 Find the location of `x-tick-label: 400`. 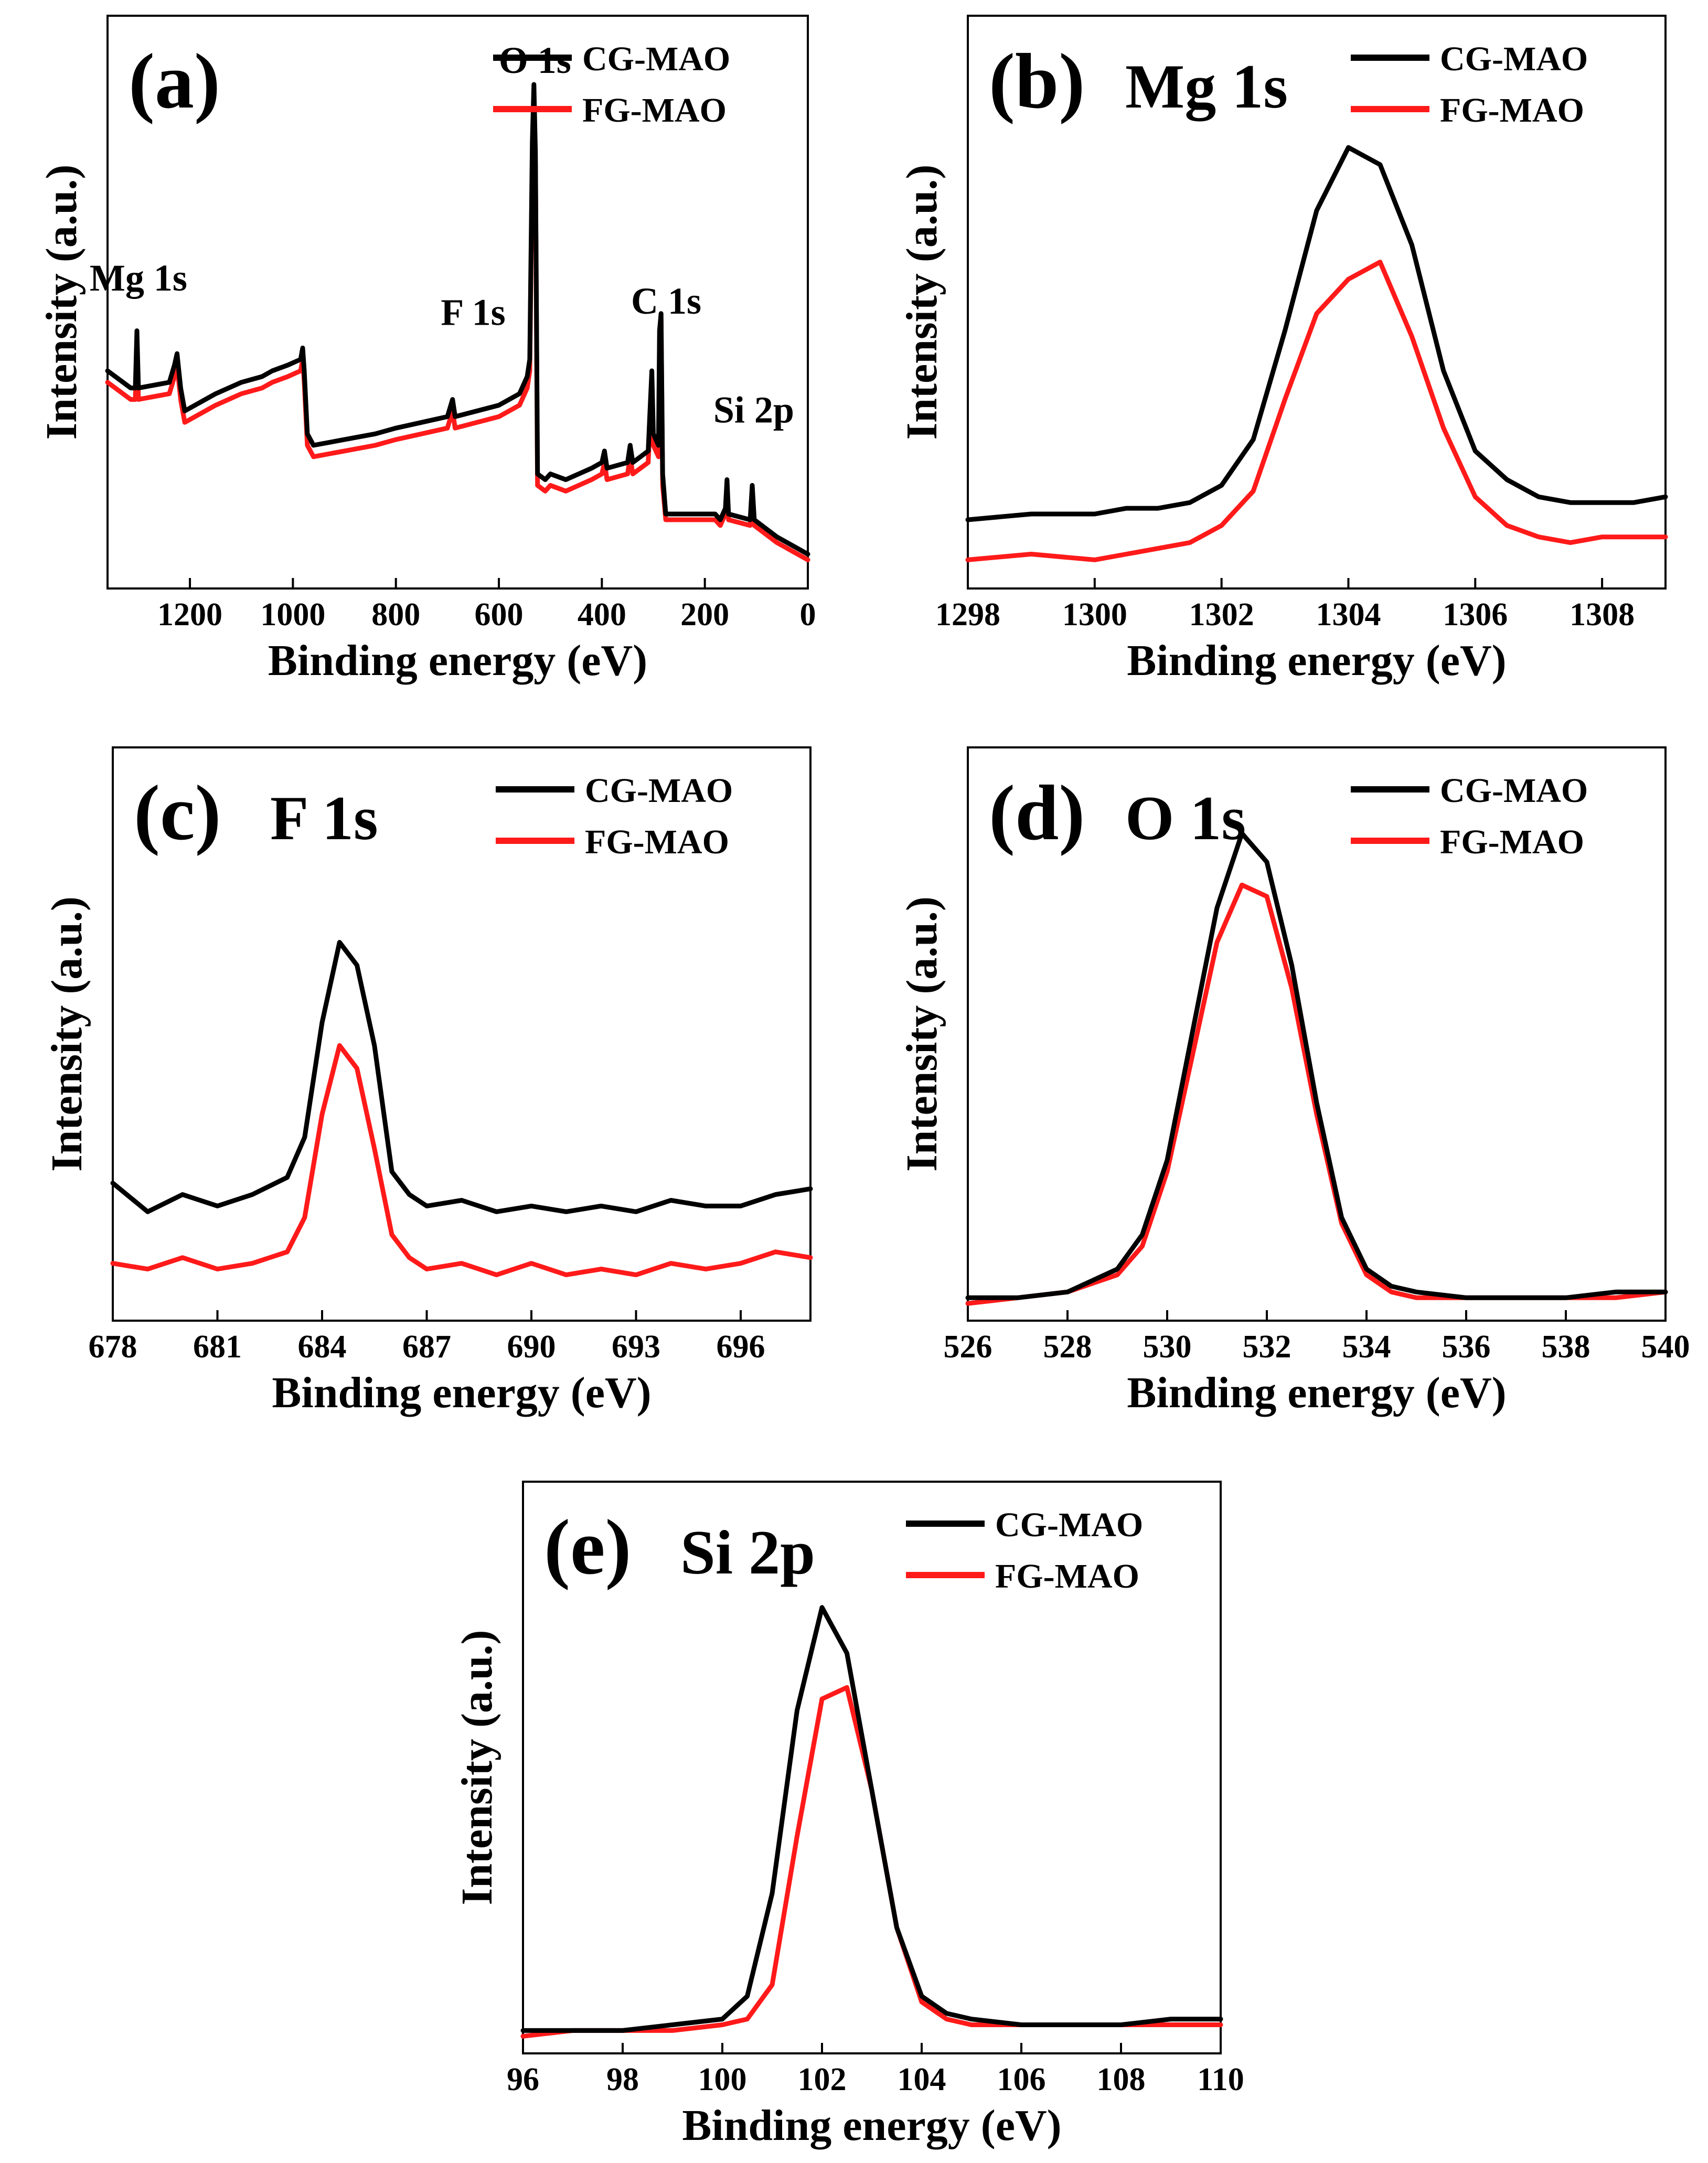

x-tick-label: 400 is located at coordinates (602, 615).